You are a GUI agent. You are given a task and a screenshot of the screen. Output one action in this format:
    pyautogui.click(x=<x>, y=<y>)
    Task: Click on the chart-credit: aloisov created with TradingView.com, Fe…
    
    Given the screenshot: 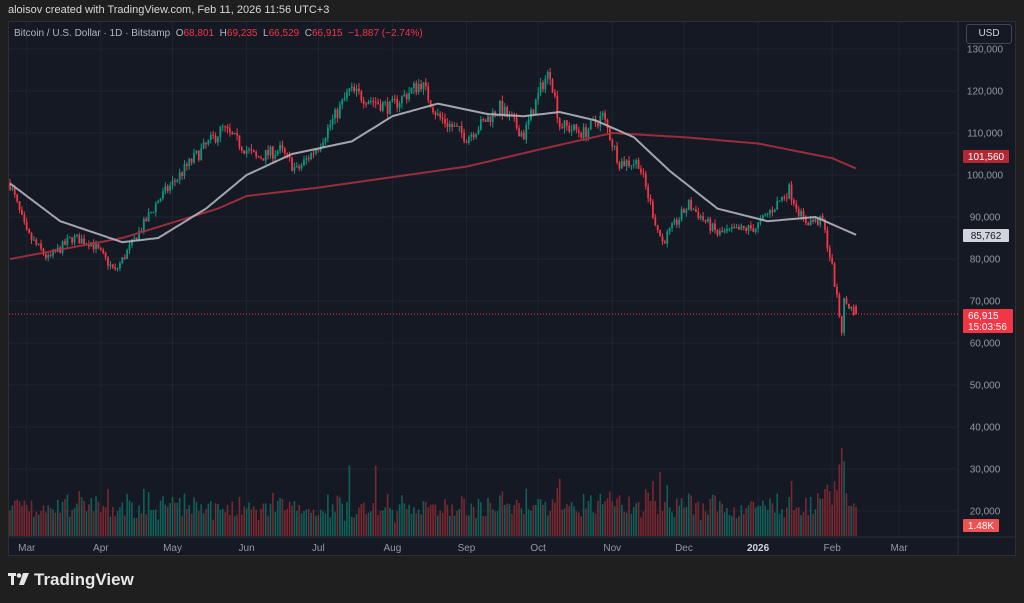 What is the action you would take?
    pyautogui.click(x=169, y=10)
    